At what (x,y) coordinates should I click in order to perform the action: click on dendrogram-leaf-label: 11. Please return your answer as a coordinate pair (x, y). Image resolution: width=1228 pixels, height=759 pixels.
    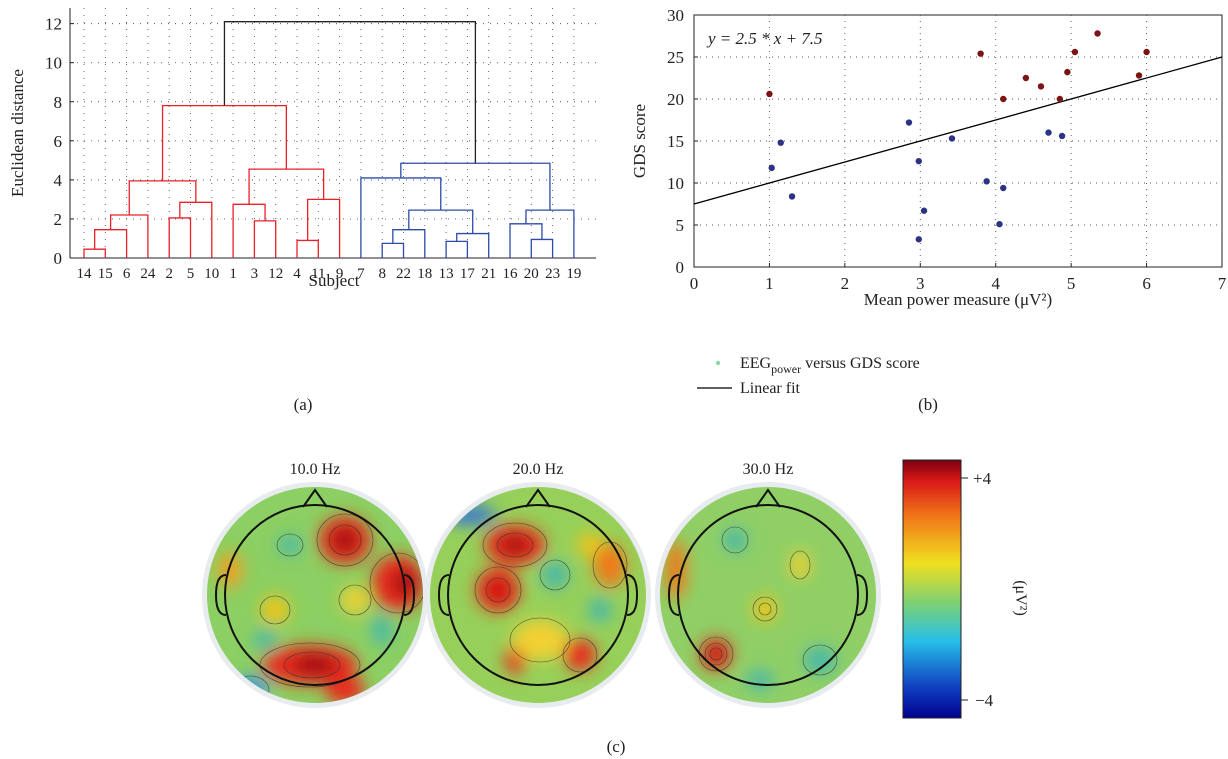
    Looking at the image, I should click on (318, 274).